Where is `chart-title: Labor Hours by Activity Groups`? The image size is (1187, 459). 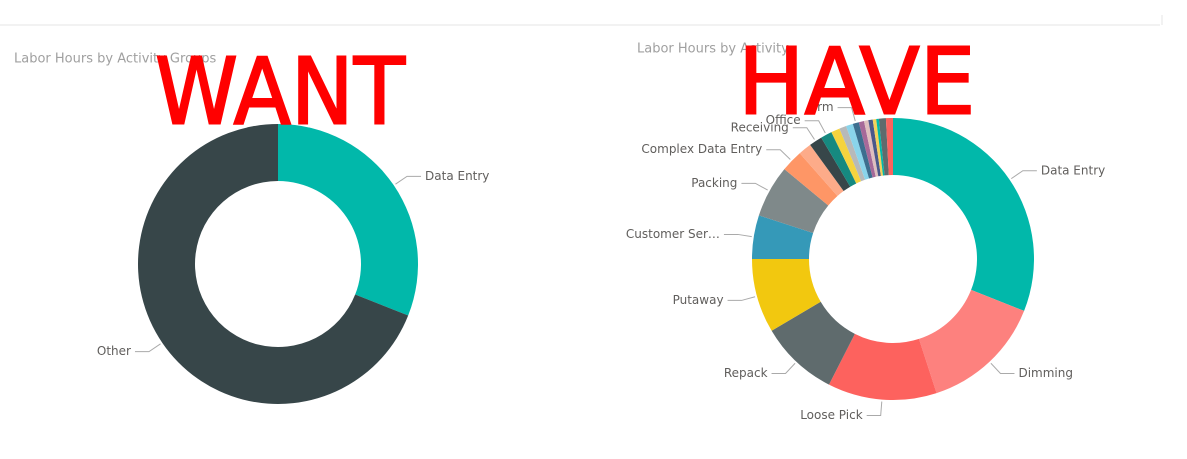 chart-title: Labor Hours by Activity Groups is located at coordinates (115, 59).